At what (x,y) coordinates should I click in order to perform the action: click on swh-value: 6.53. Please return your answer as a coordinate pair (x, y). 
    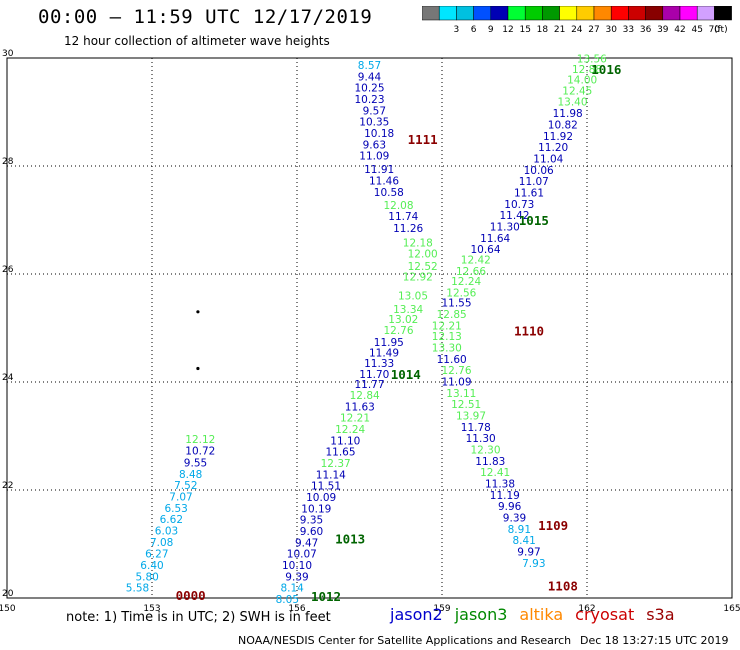
    Looking at the image, I should click on (175, 509).